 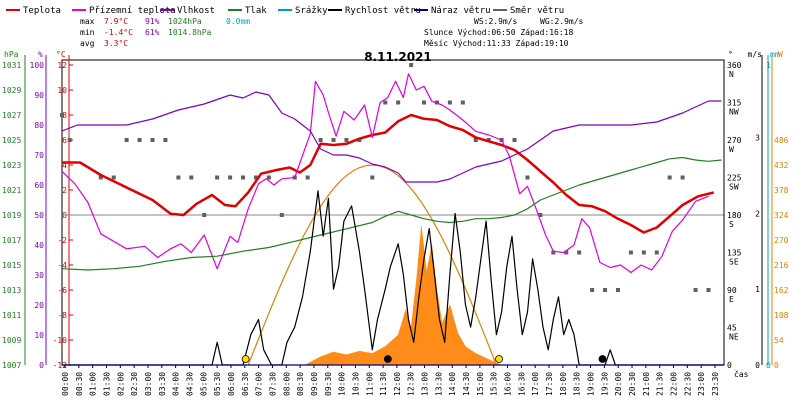 I want to click on hpa-tick-label: 1025, so click(x=11, y=140).